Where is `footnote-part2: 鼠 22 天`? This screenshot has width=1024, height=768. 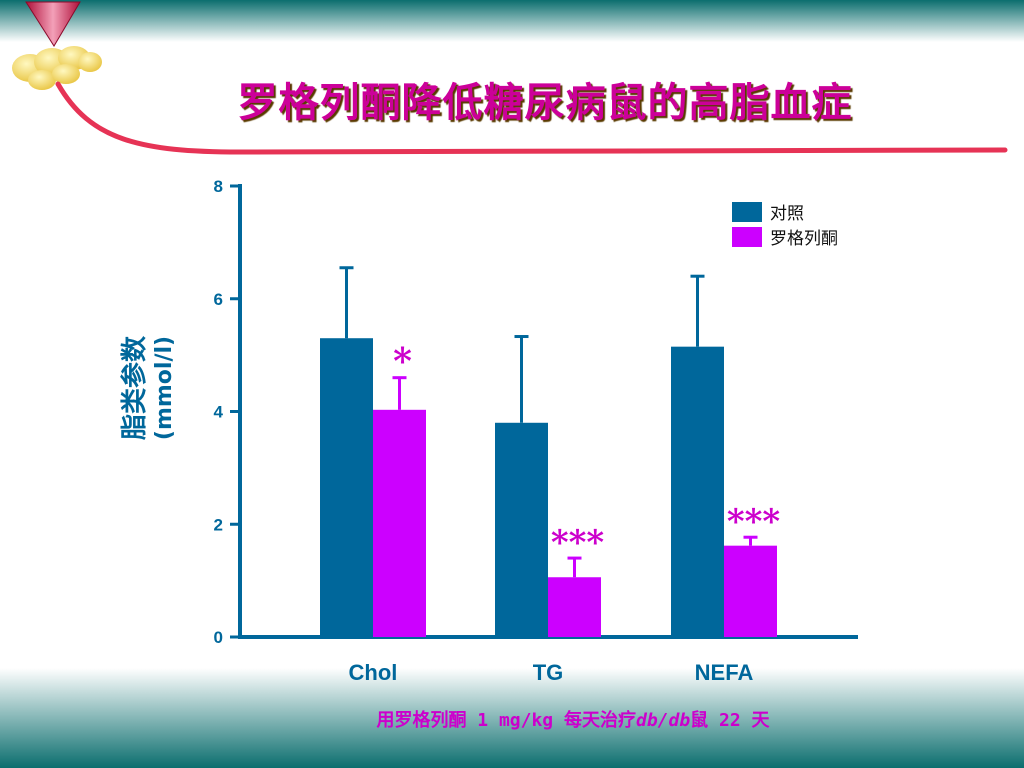
footnote-part2: 鼠 22 天 is located at coordinates (730, 720).